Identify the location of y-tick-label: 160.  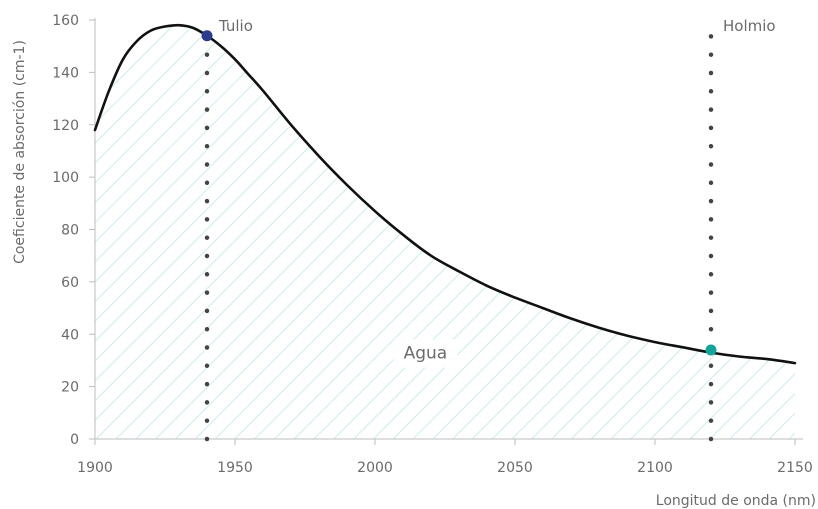
(65, 21).